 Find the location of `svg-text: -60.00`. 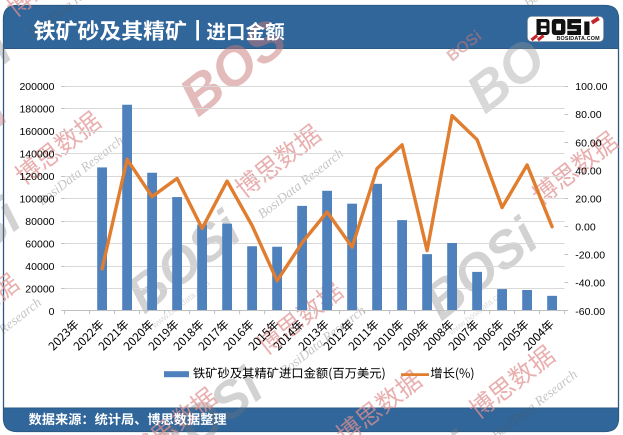

svg-text: -60.00 is located at coordinates (590, 312).